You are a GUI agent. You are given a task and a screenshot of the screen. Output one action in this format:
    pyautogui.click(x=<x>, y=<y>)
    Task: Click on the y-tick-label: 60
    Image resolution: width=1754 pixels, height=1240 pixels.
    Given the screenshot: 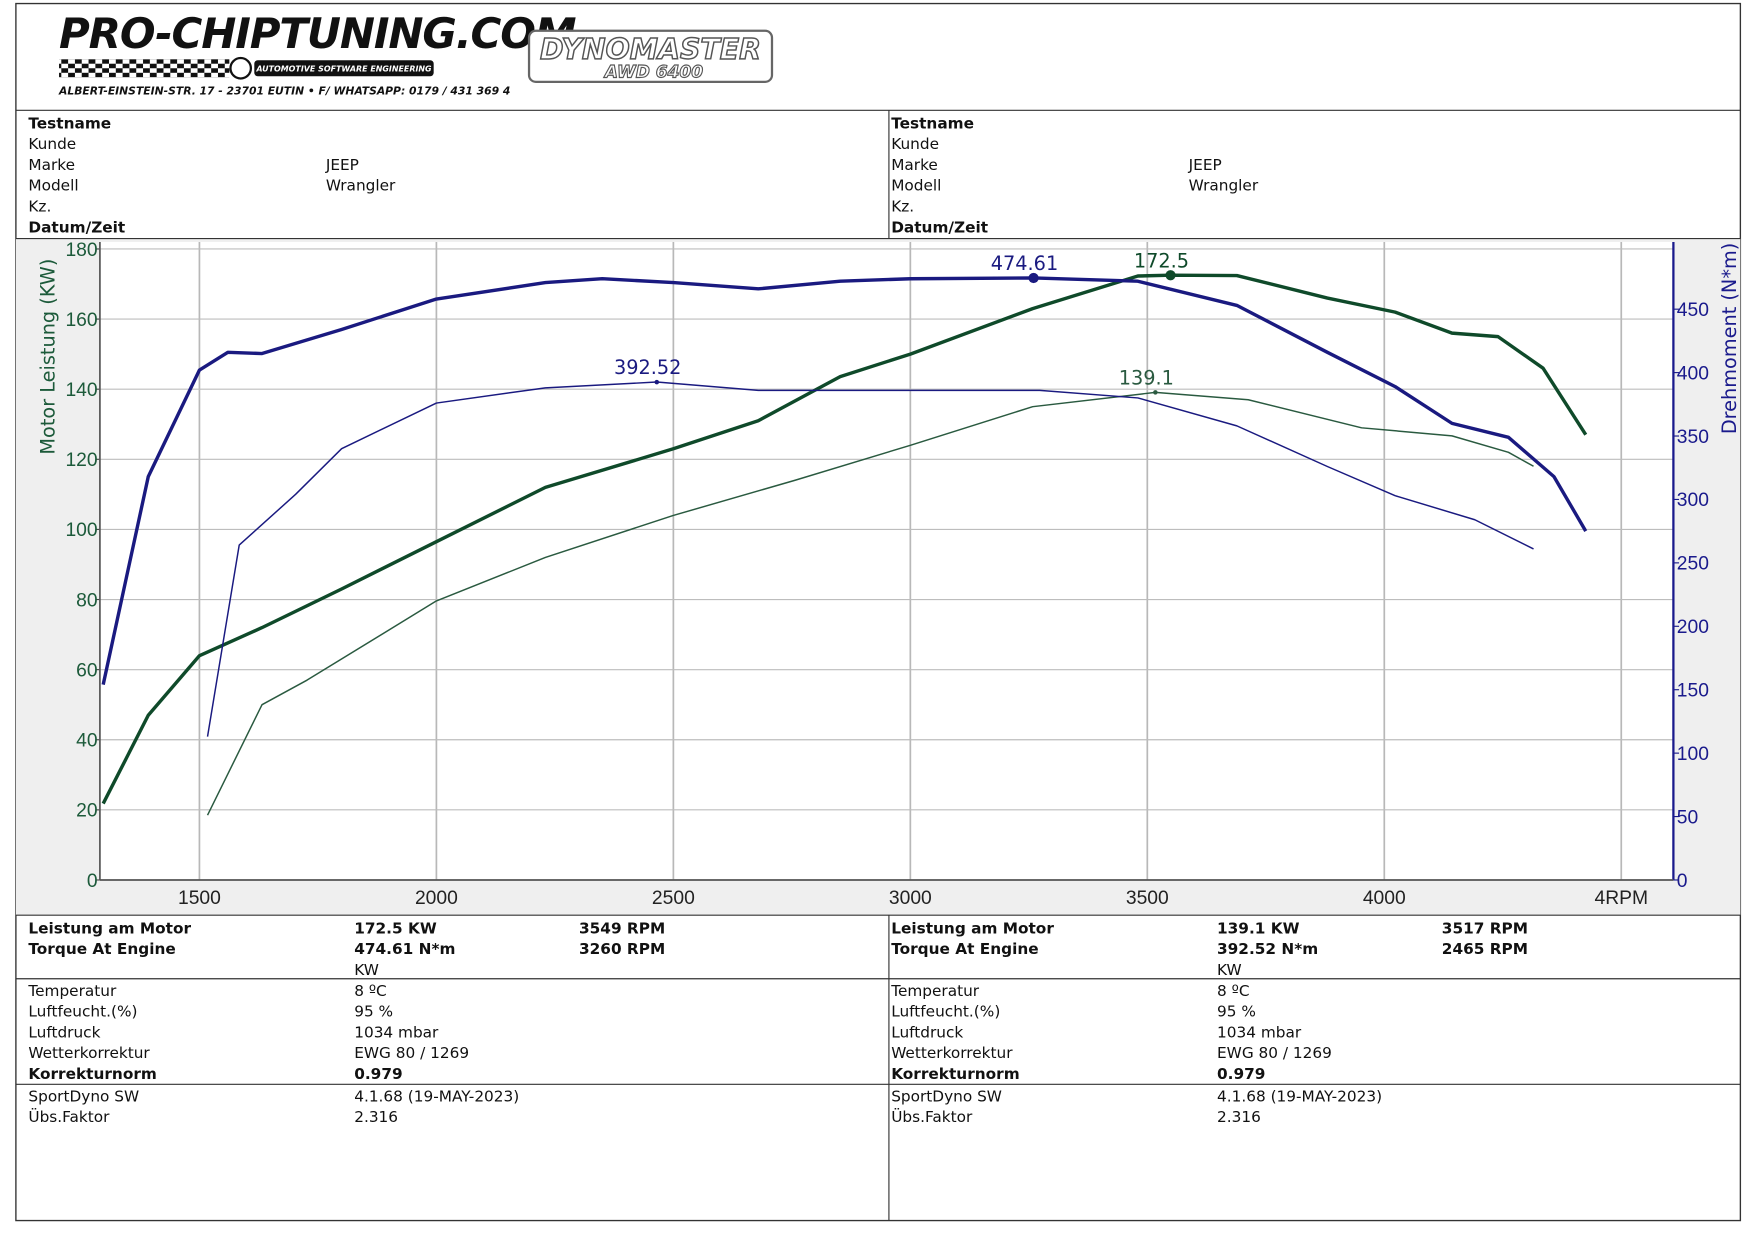 What is the action you would take?
    pyautogui.click(x=86, y=670)
    